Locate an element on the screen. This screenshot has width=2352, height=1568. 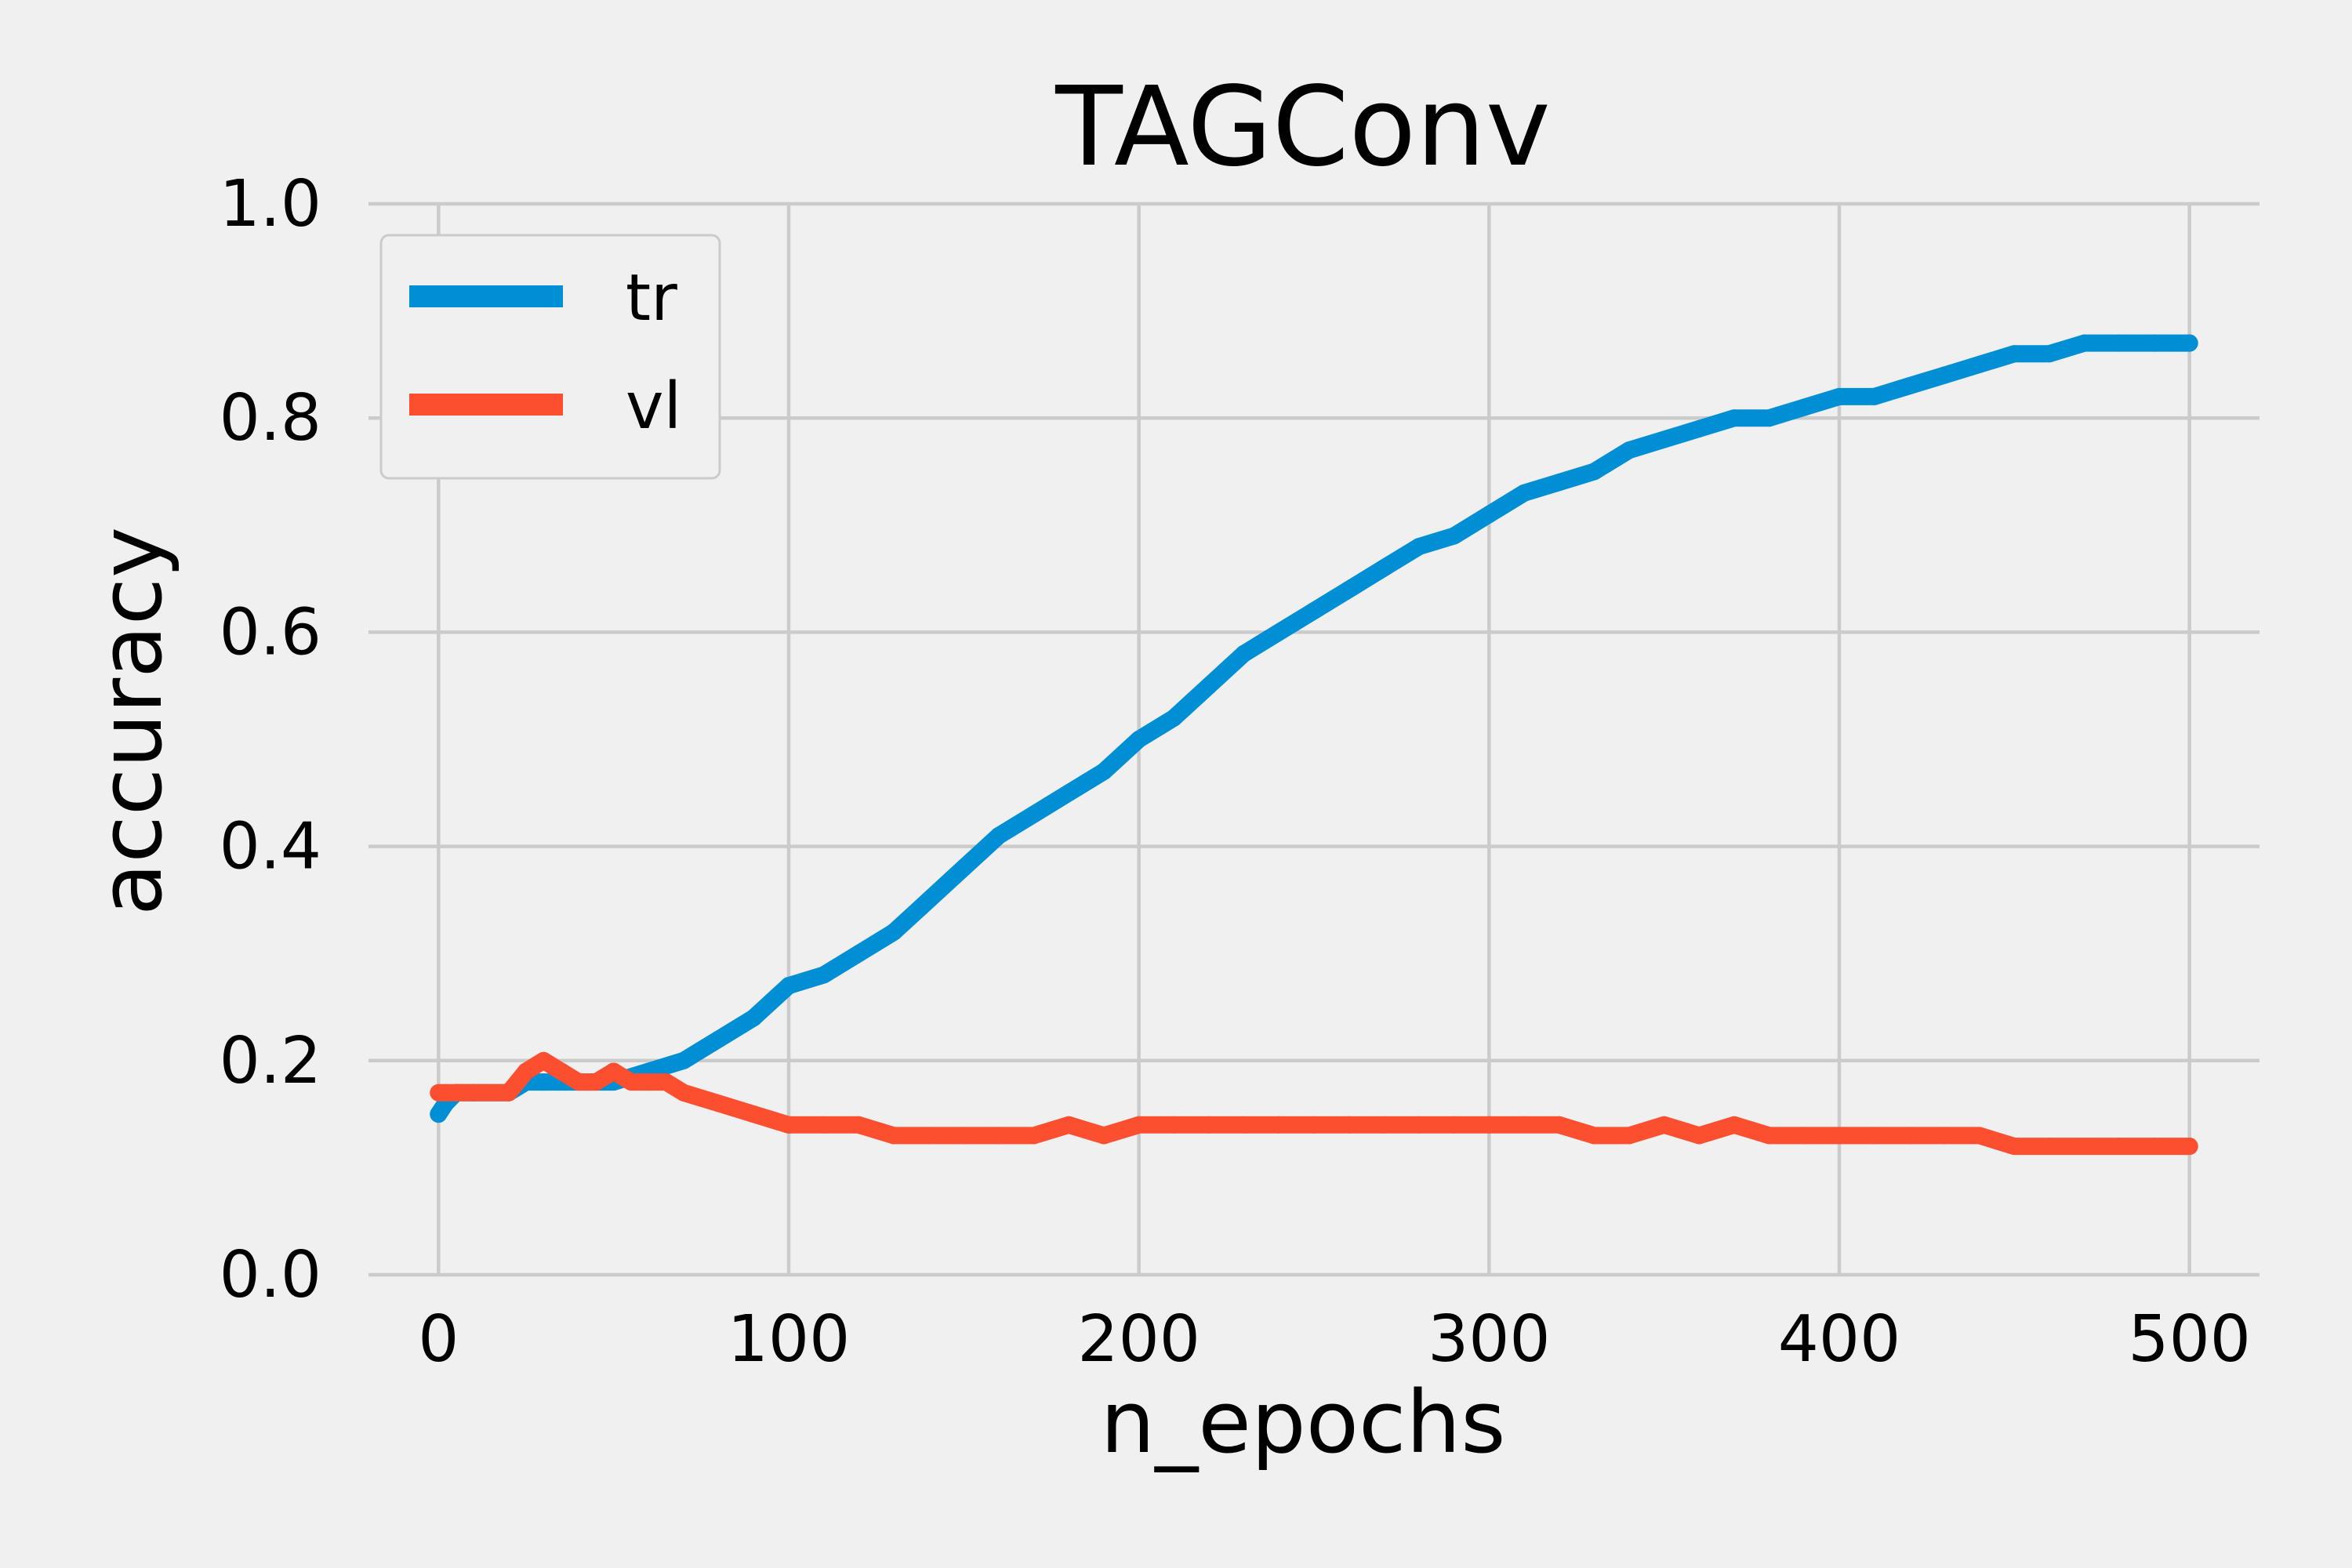
legend-label-tr: tr is located at coordinates (651, 298).